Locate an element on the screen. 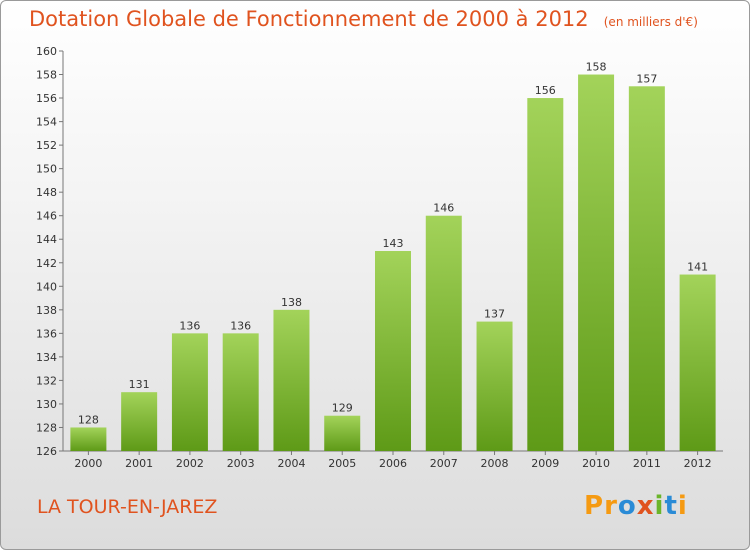  y-tick-label: 134 is located at coordinates (46, 357).